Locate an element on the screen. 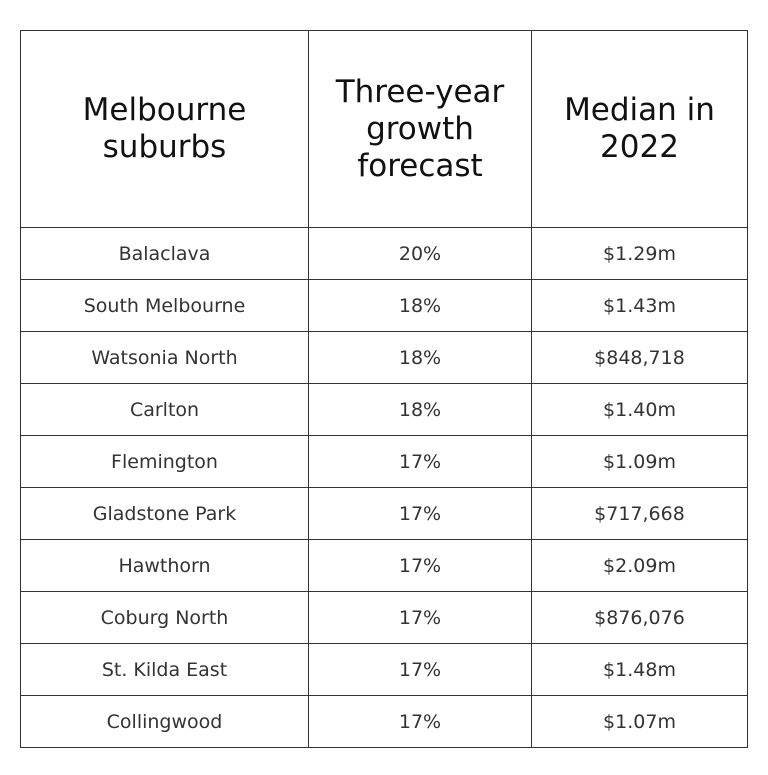  table-row: Balaclava 20% $1.29m is located at coordinates (384, 253).